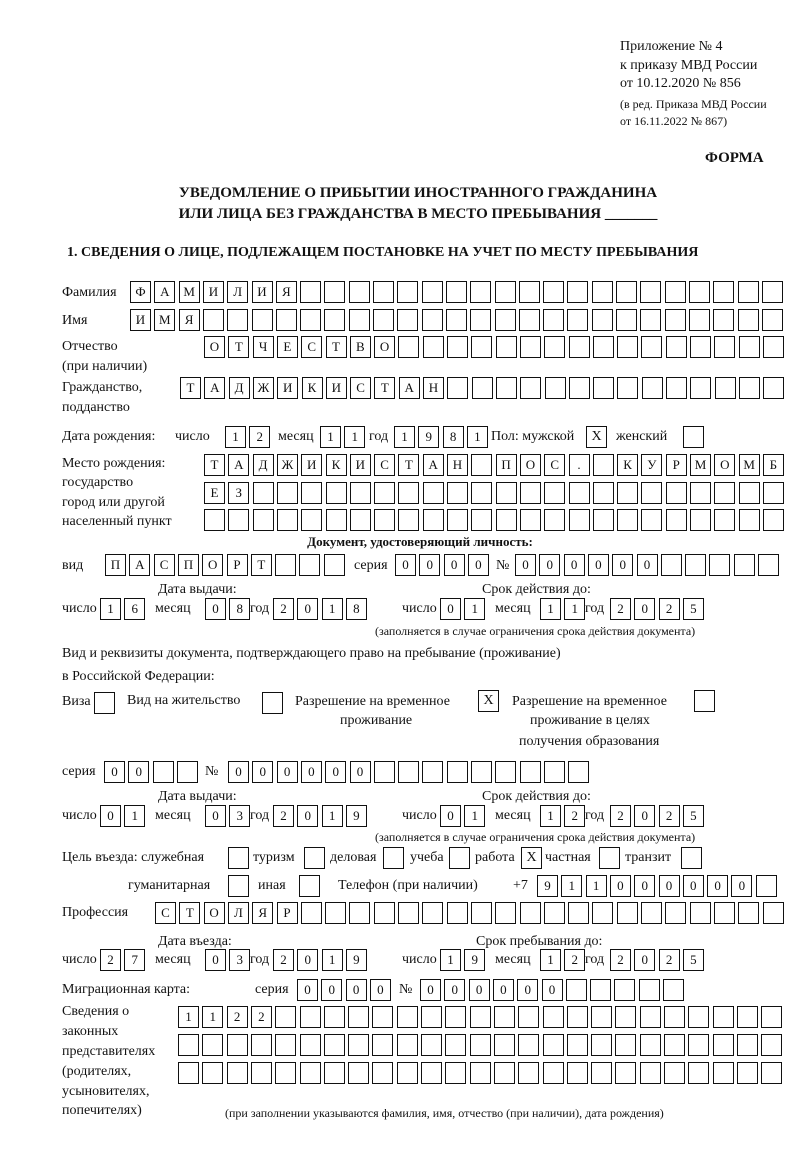 The width and height of the screenshot is (800, 1163). Describe the element at coordinates (693, 437) in the screenshot. I see `sex-female-checkbox` at that location.